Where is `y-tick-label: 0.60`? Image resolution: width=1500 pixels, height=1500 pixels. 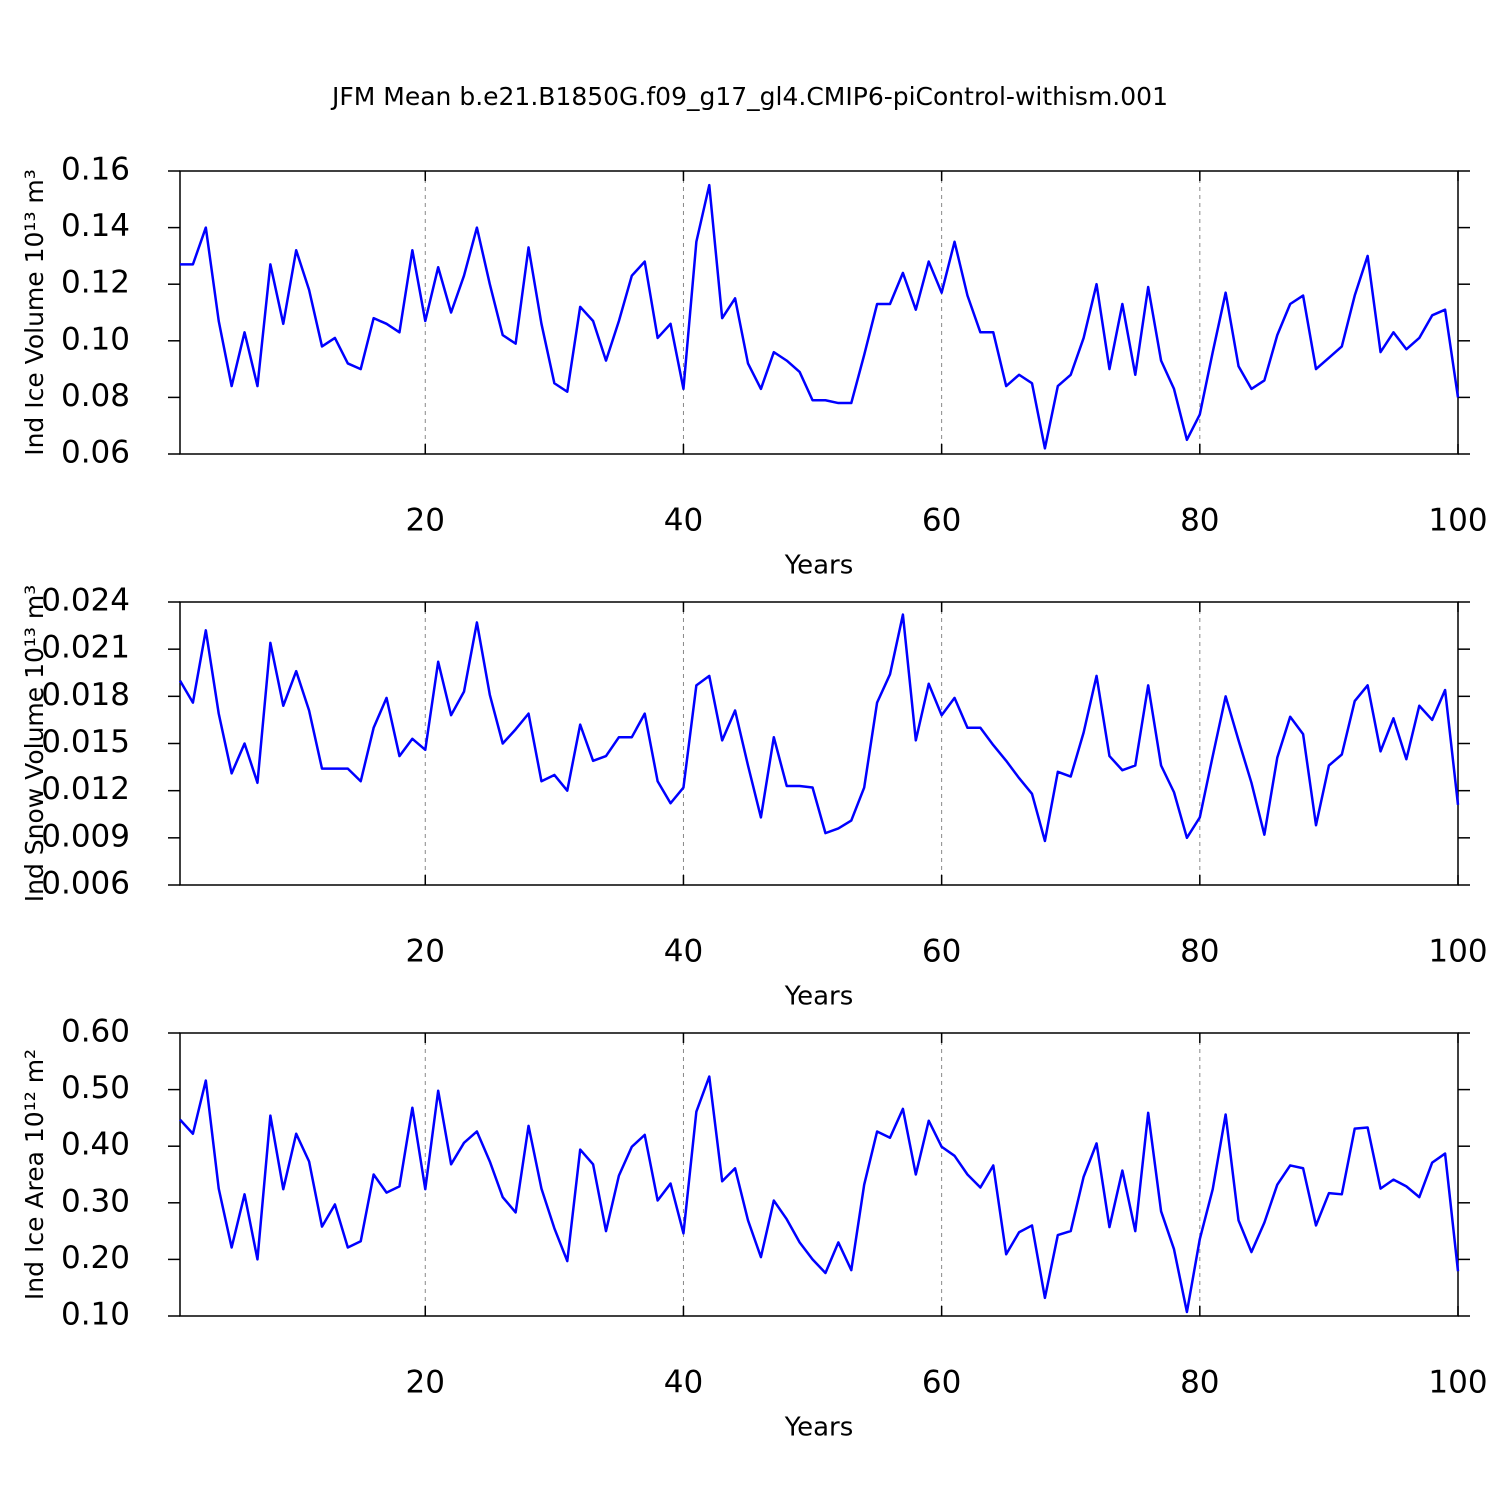
y-tick-label: 0.60 is located at coordinates (95, 1032).